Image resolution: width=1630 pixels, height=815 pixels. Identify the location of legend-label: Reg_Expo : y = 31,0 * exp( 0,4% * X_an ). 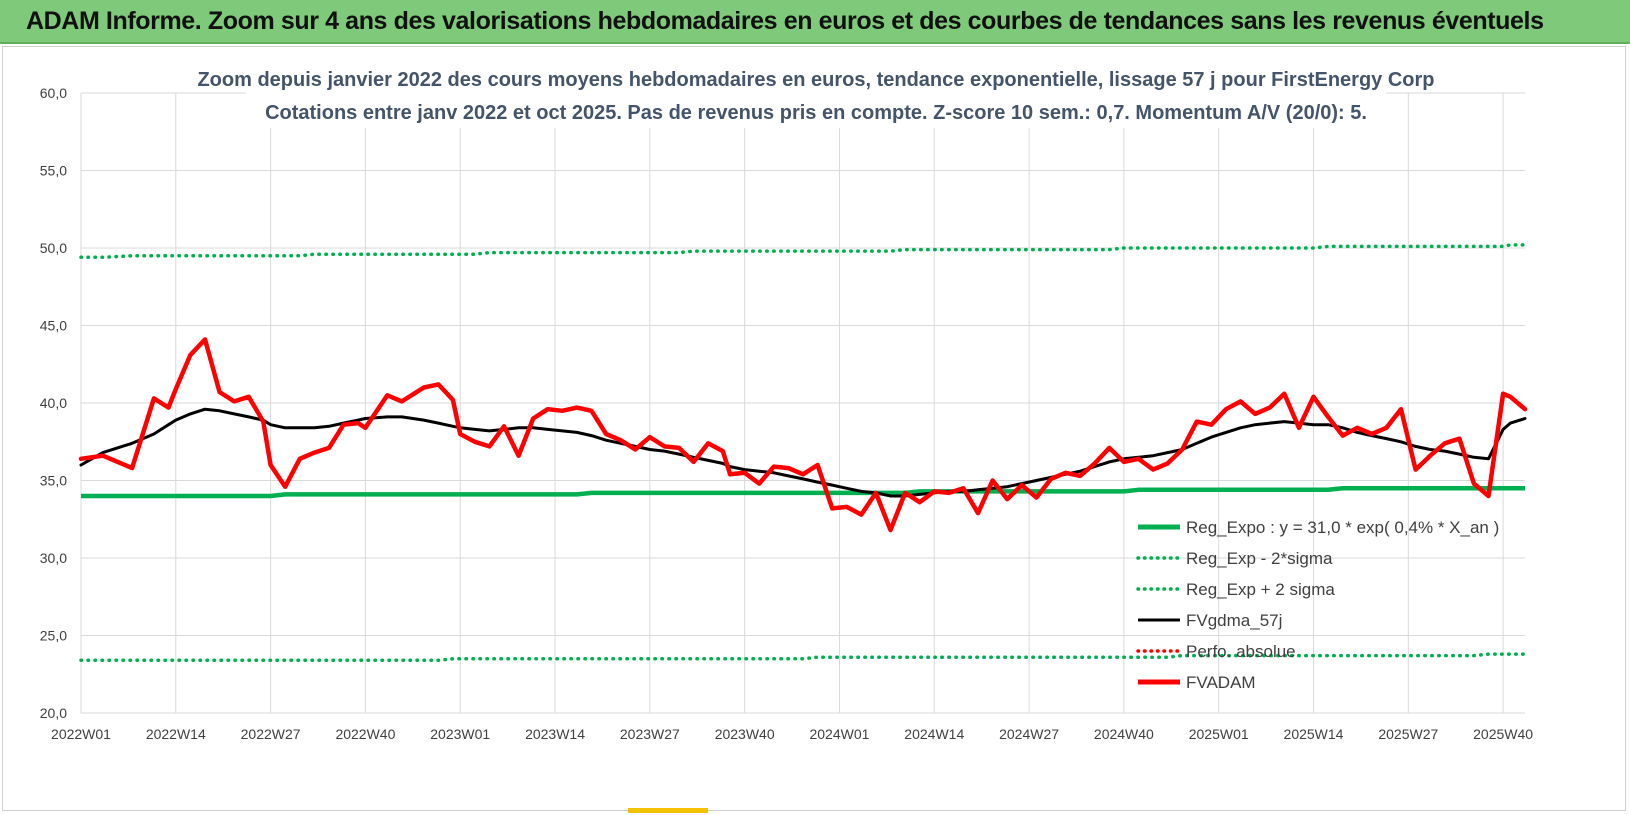
(1342, 527).